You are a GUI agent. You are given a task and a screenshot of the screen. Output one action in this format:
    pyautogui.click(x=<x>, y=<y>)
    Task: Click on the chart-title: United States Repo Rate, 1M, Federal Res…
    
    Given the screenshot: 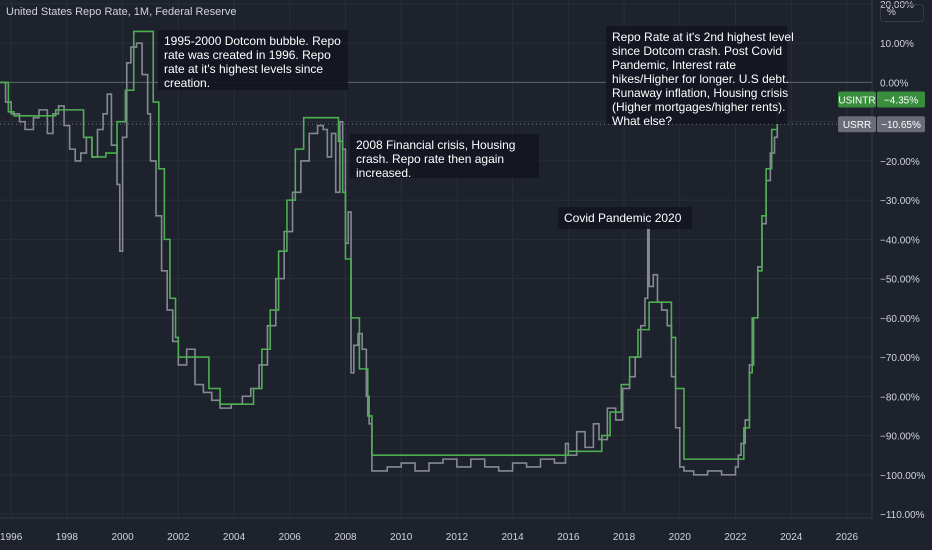 What is the action you would take?
    pyautogui.click(x=121, y=12)
    